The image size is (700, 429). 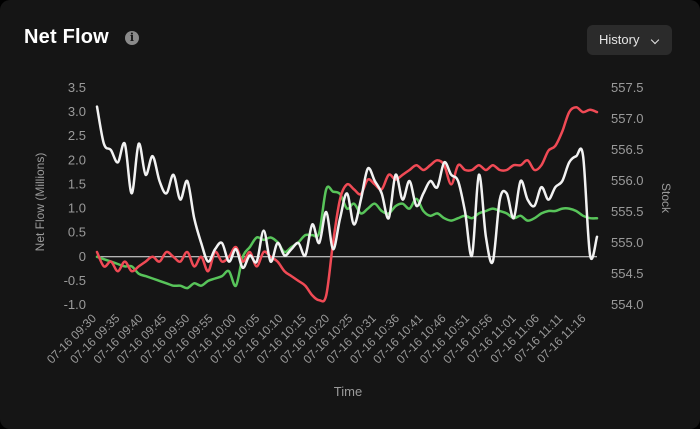 What do you see at coordinates (627, 180) in the screenshot?
I see `y2-tick-label: 556.0` at bounding box center [627, 180].